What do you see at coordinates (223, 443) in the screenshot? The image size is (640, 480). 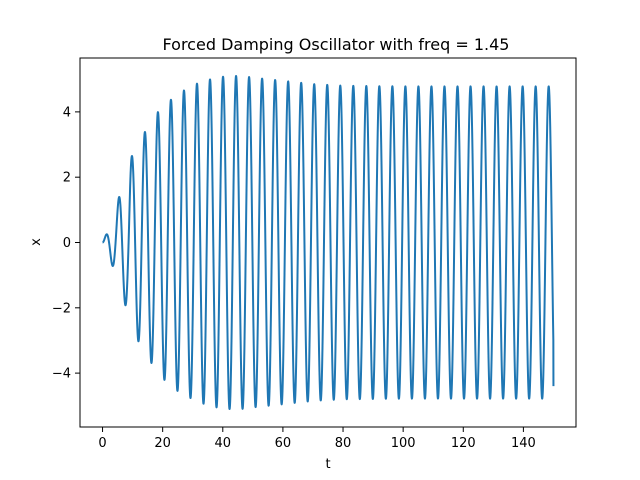 I see `x-tick-label: 40` at bounding box center [223, 443].